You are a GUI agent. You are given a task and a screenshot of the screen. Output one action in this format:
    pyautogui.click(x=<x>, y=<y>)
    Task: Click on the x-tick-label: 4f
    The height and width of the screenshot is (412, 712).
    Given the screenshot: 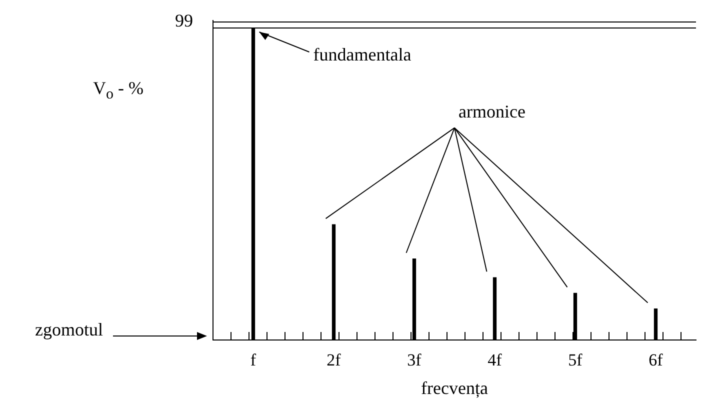 What is the action you would take?
    pyautogui.click(x=495, y=360)
    